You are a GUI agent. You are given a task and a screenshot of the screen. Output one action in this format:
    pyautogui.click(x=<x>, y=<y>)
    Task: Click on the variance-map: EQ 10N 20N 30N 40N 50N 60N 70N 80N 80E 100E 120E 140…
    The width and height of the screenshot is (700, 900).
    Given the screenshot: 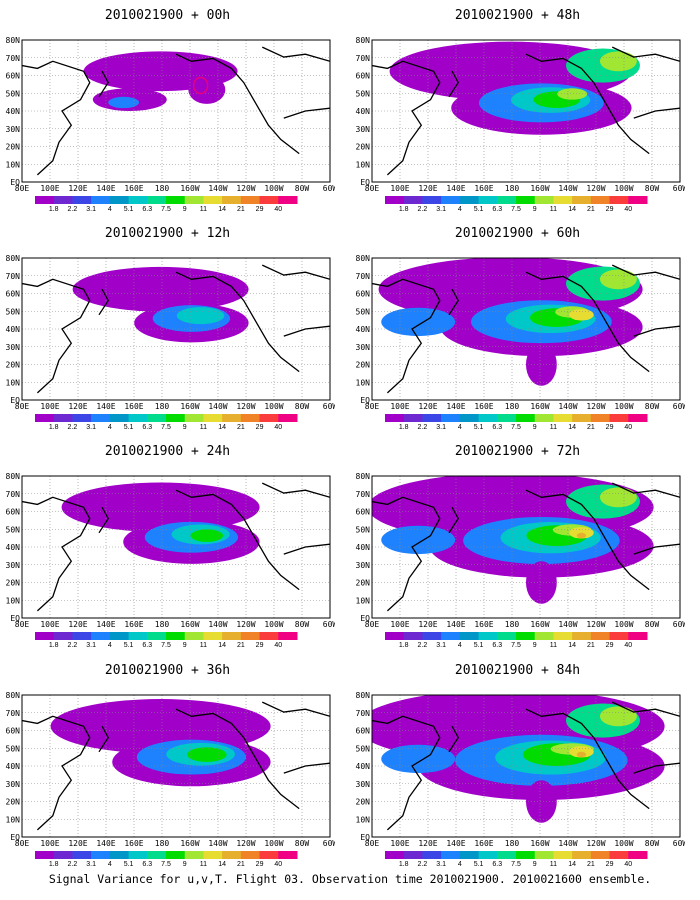 What is the action you would take?
    pyautogui.click(x=170, y=124)
    